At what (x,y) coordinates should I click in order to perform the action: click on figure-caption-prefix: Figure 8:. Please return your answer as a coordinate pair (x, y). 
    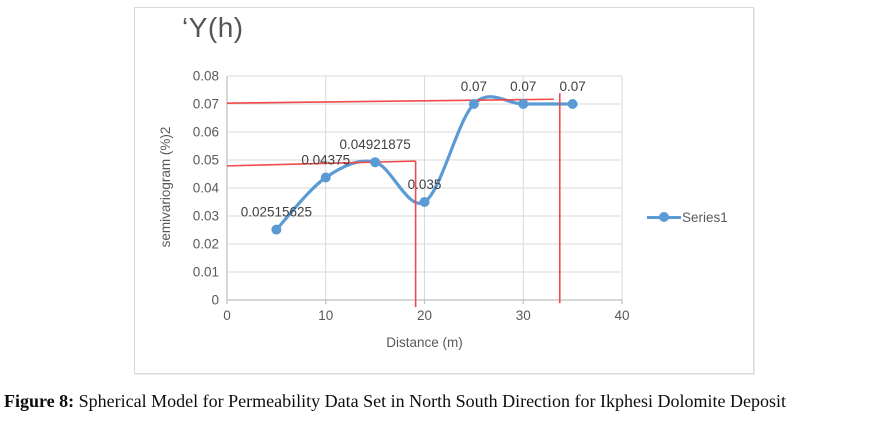
    Looking at the image, I should click on (39, 401).